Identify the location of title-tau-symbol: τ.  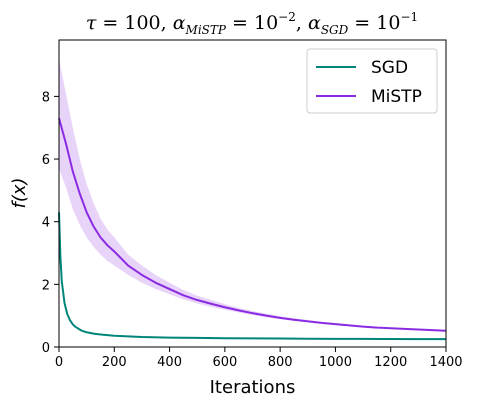
(91, 23).